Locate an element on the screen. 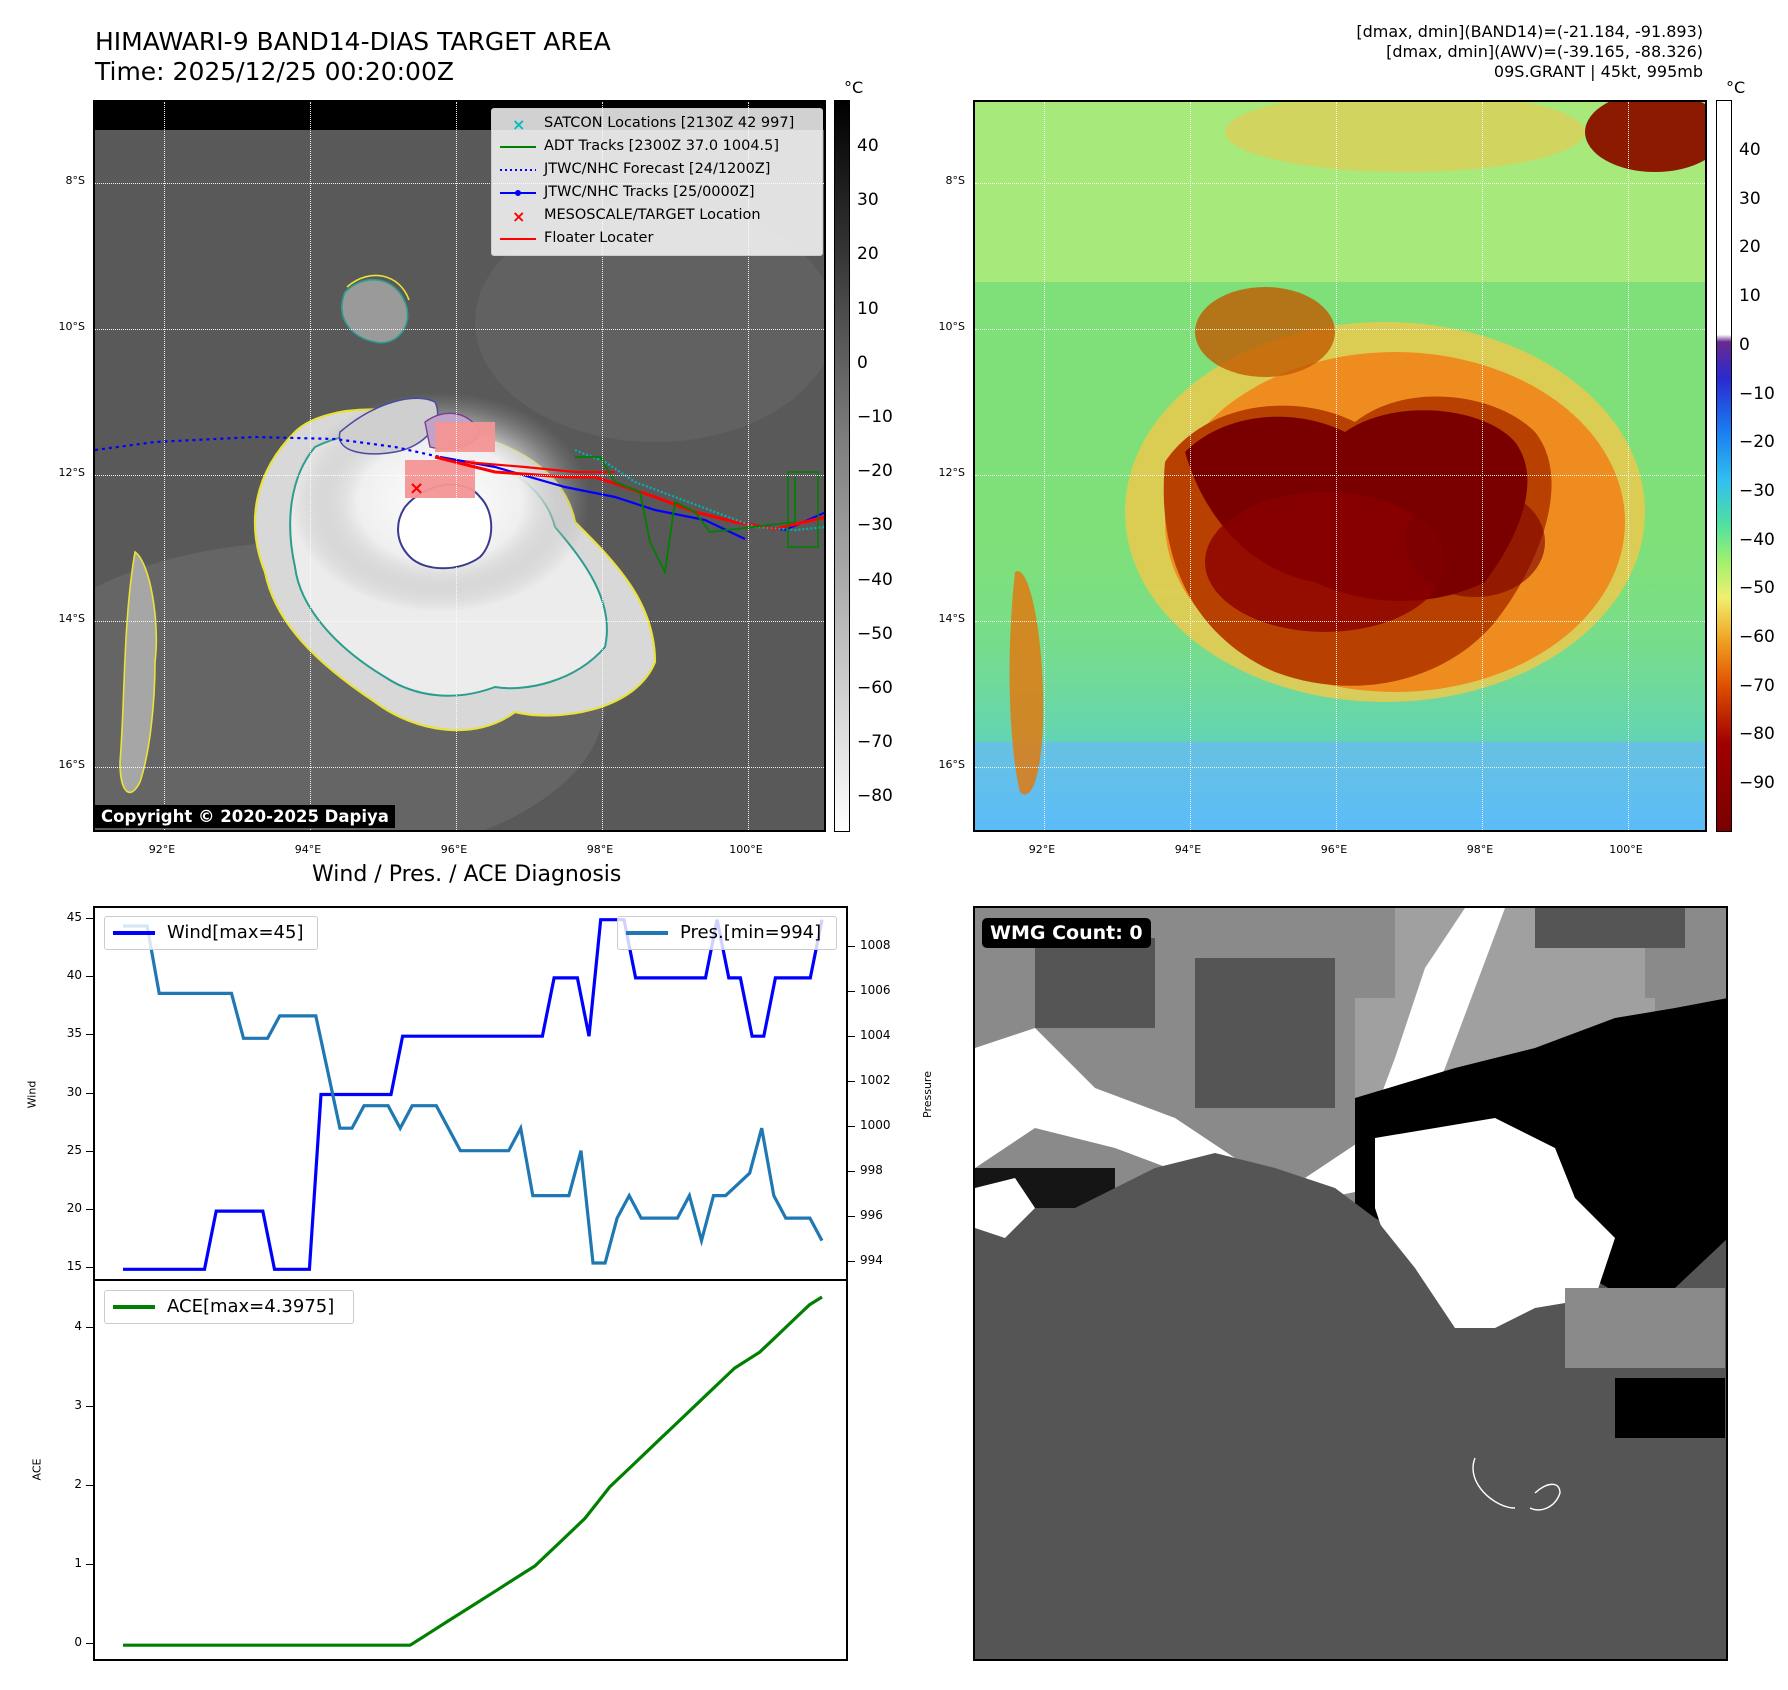 The image size is (1788, 1690). ir-colorbar-tick: 10 is located at coordinates (868, 308).